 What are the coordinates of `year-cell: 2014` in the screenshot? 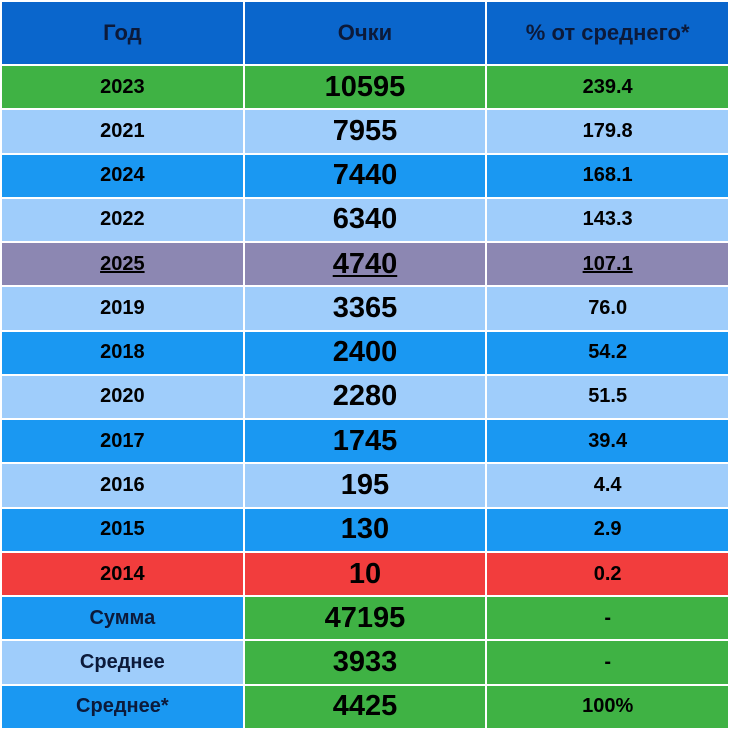 It's located at (122, 574).